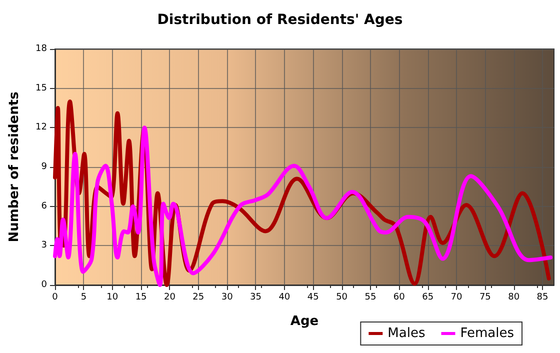  Describe the element at coordinates (198, 297) in the screenshot. I see `x-tick-label: 25` at that location.